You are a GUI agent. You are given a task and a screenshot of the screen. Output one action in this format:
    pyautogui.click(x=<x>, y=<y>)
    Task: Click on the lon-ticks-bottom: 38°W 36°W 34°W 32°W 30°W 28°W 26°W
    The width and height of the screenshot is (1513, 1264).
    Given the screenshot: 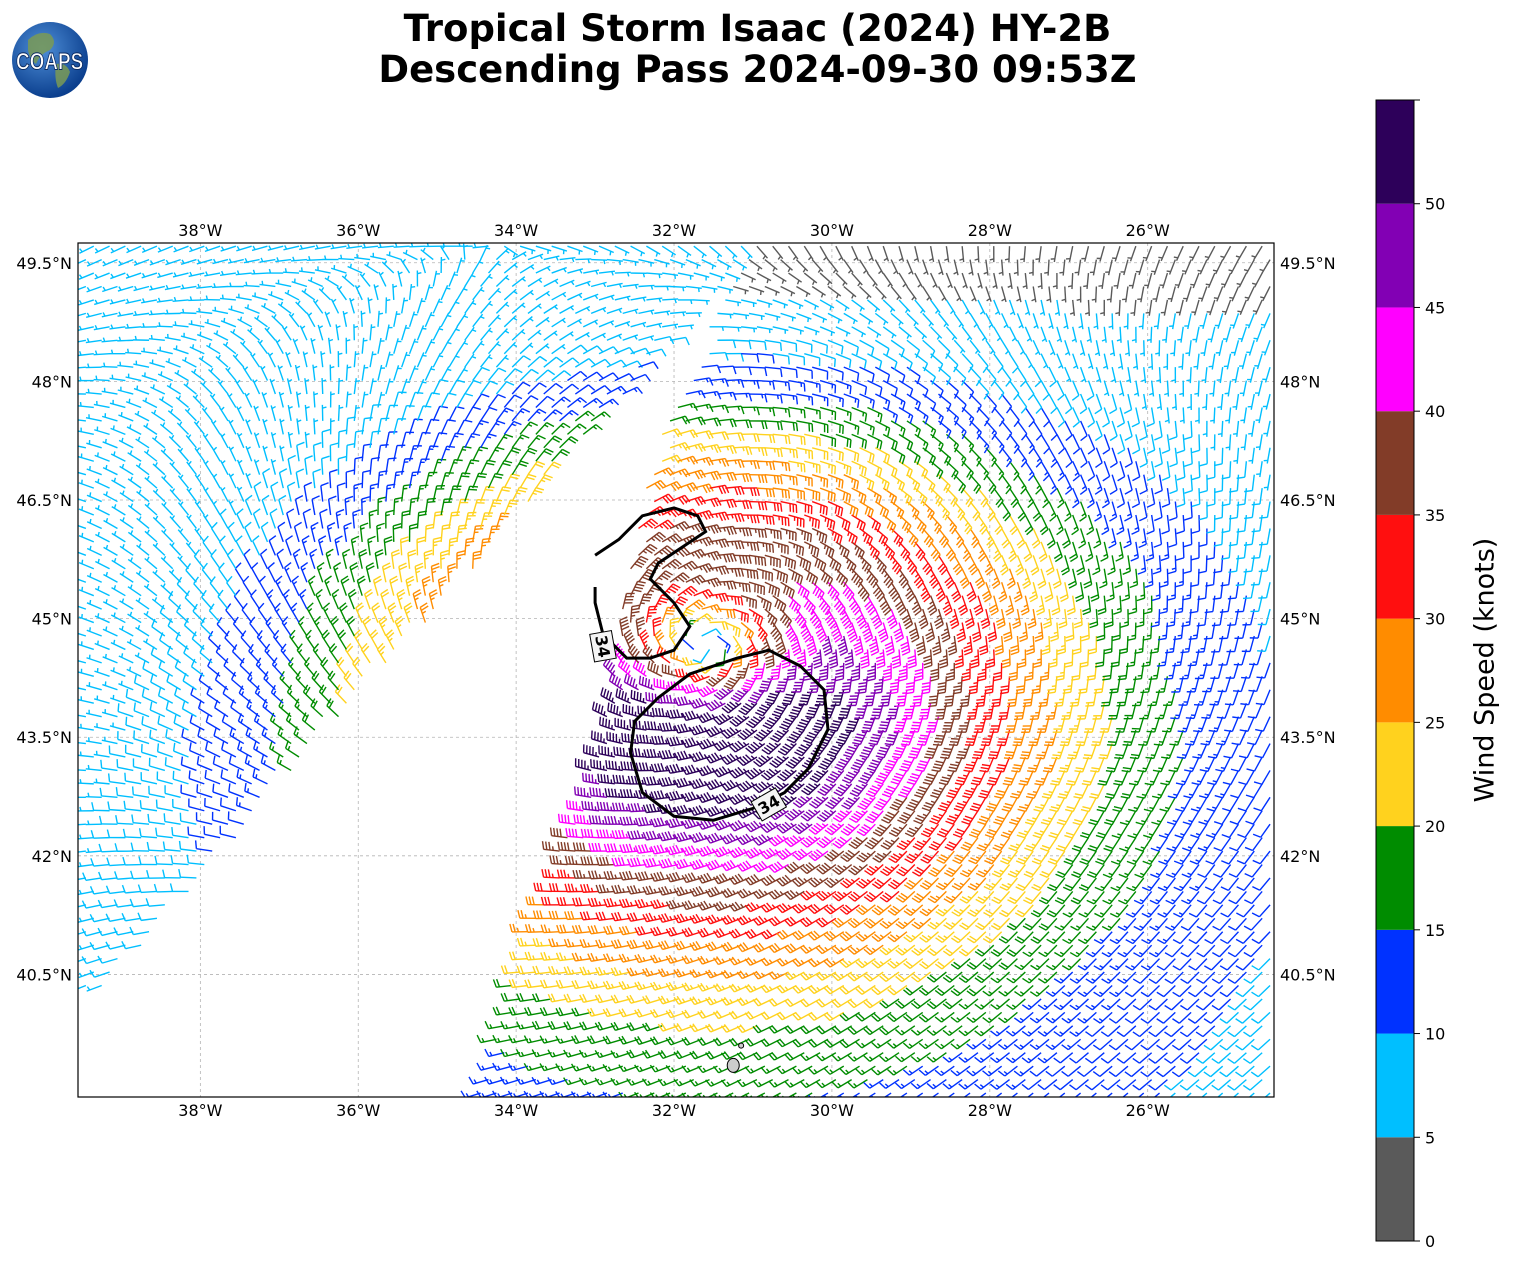 What is the action you would take?
    pyautogui.click(x=674, y=1110)
    